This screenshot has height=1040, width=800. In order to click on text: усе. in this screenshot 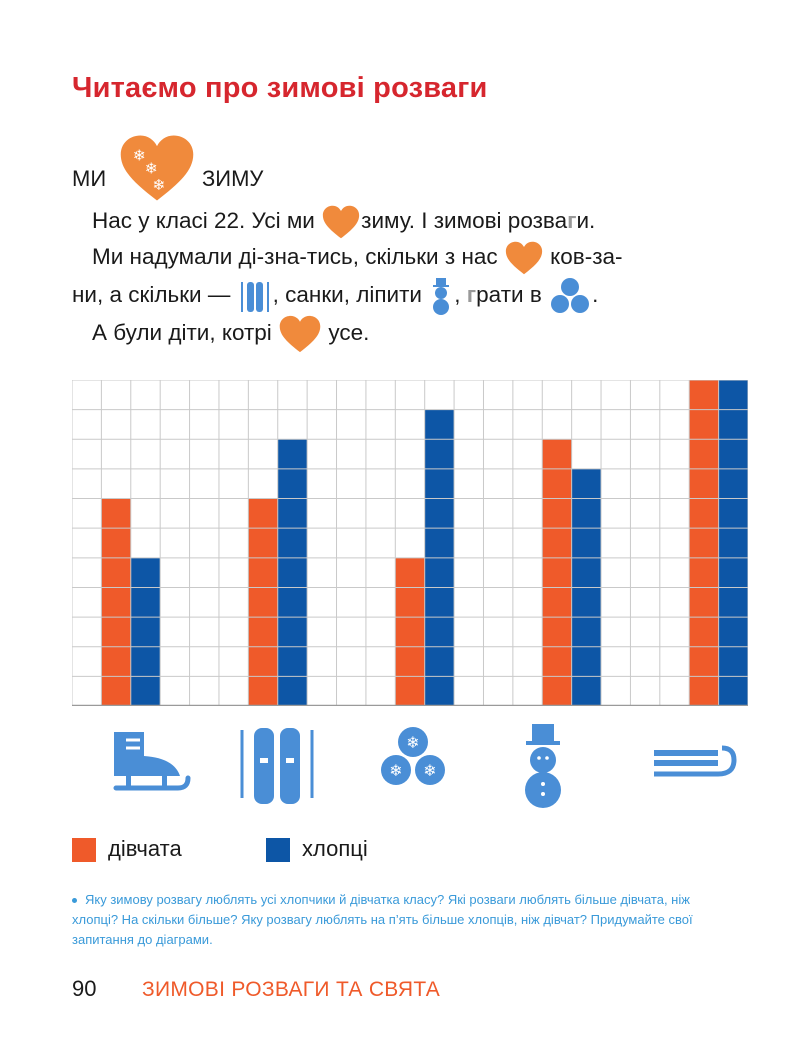, I will do `click(349, 332)`.